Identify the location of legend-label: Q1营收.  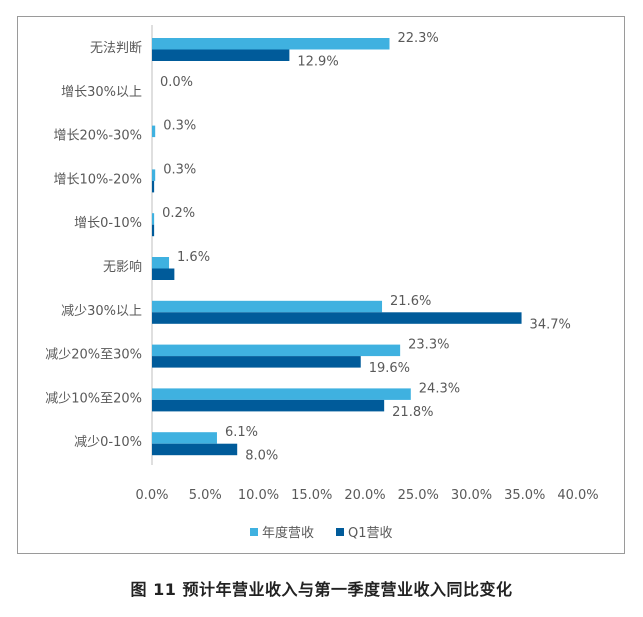
(370, 533).